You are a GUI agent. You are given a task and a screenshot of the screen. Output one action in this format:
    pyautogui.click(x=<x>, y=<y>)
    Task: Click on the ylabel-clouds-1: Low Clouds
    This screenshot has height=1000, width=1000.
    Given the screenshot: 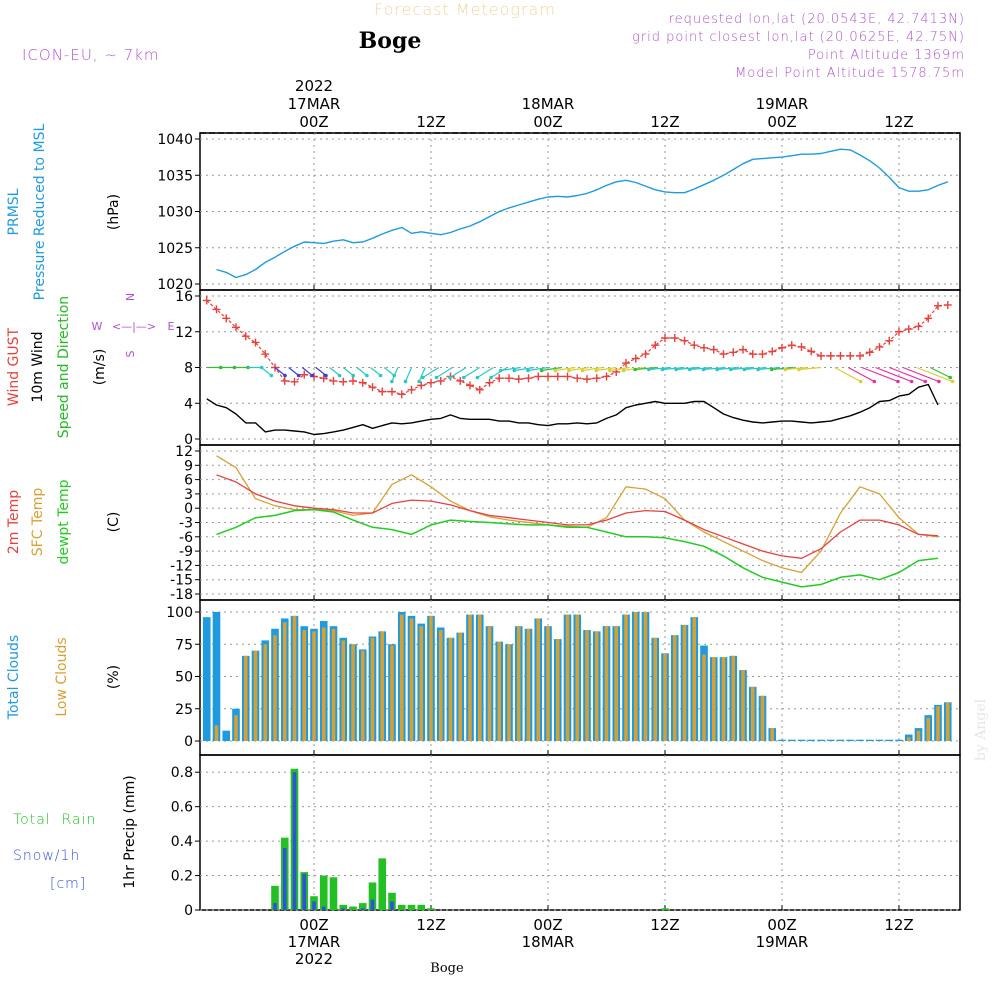 What is the action you would take?
    pyautogui.click(x=62, y=676)
    